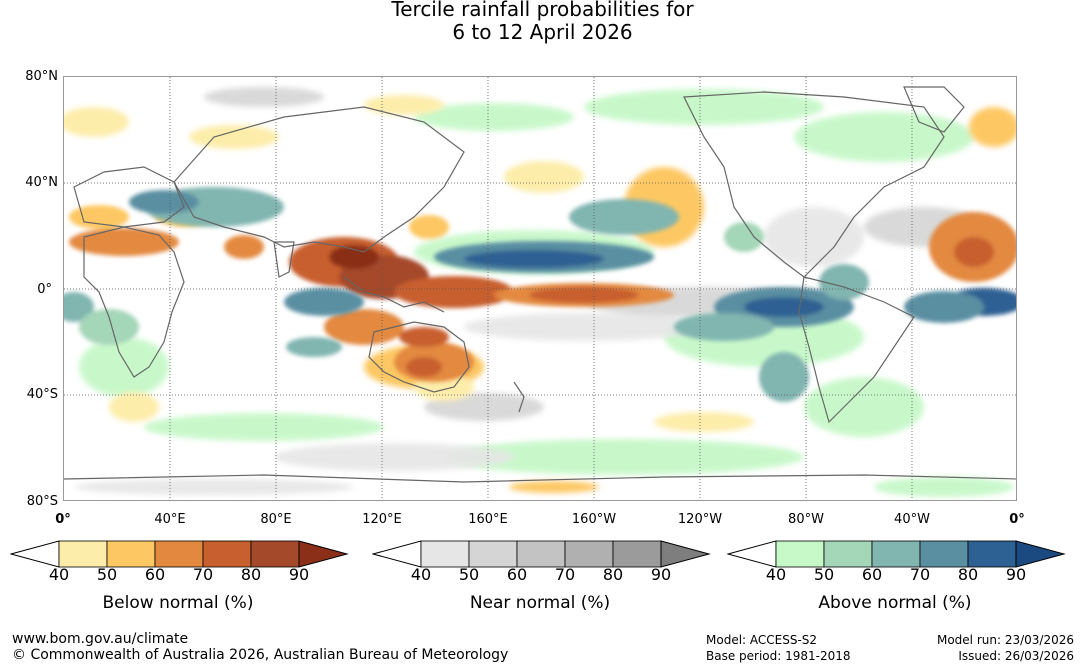 The image size is (1085, 667). I want to click on base-period: Base period: 1981-2018, so click(778, 656).